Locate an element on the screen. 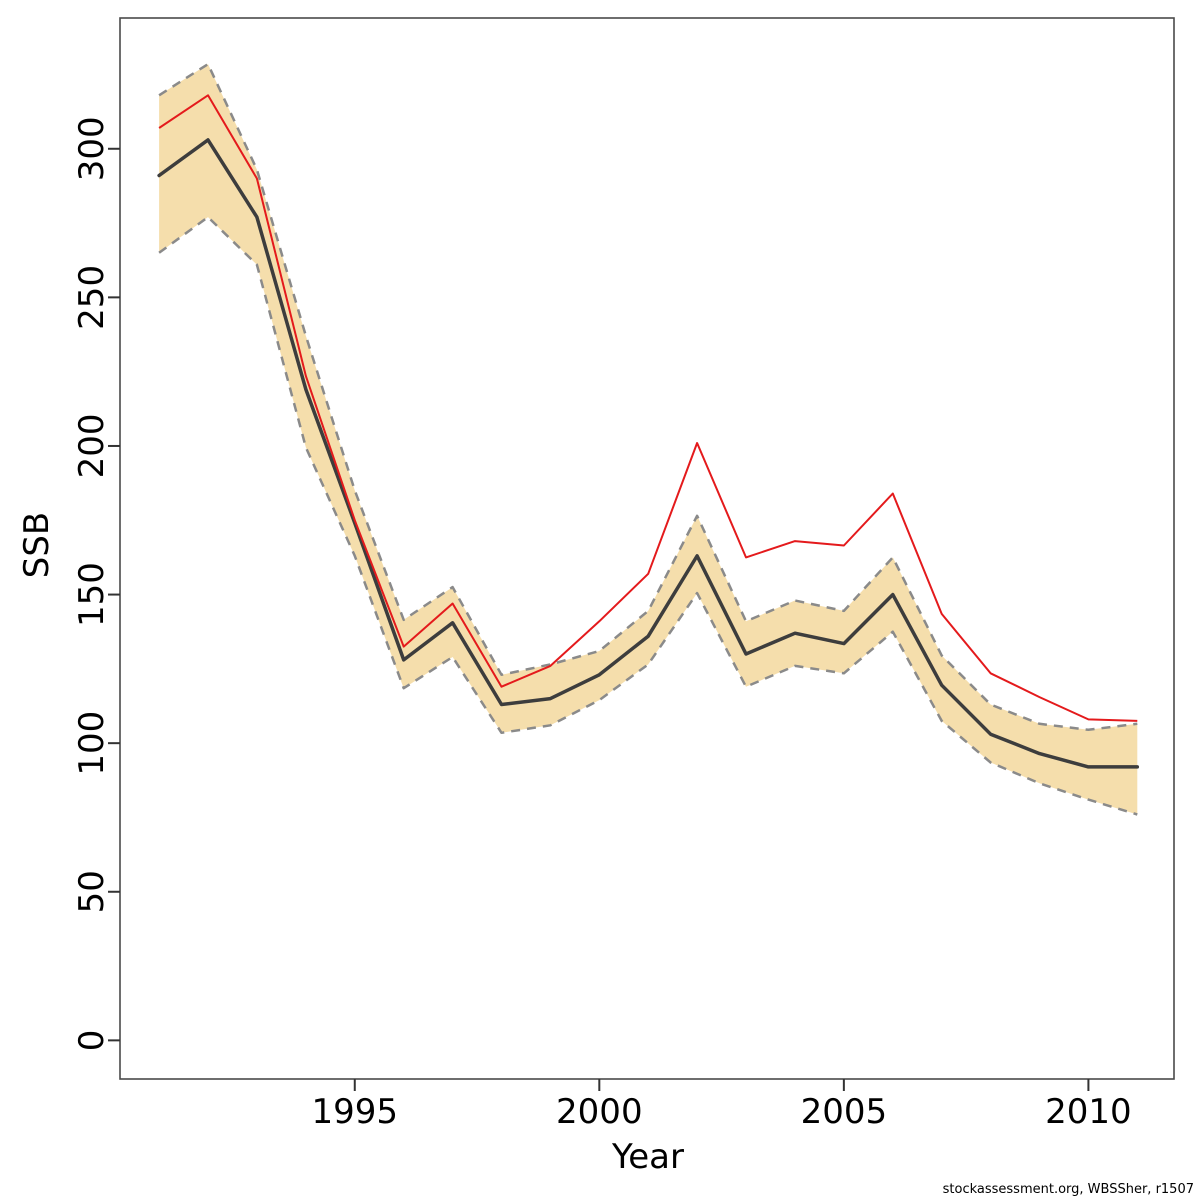 The width and height of the screenshot is (1200, 1200). y-tick-label: 0 is located at coordinates (92, 1041).